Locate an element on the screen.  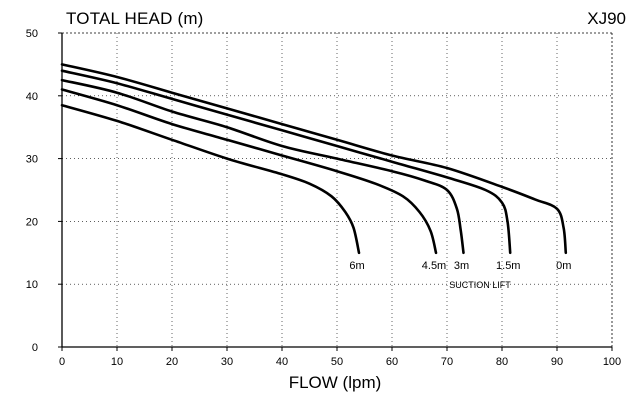
x-tick-label: 20 is located at coordinates (172, 362).